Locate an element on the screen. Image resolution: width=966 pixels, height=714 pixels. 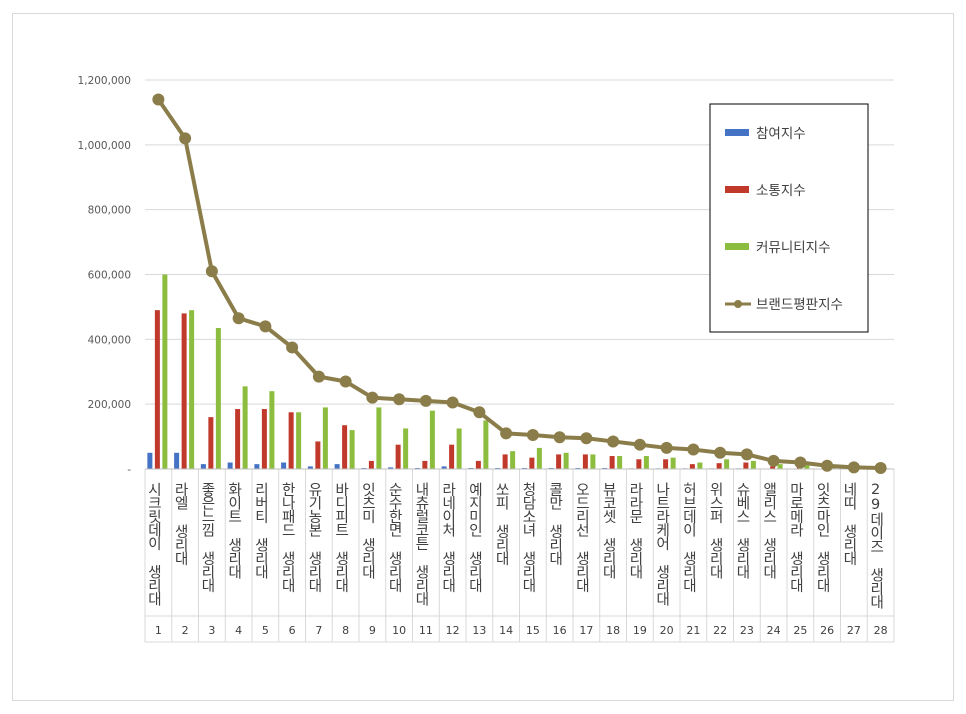
y-tick-label: 400,000 is located at coordinates (109, 340).